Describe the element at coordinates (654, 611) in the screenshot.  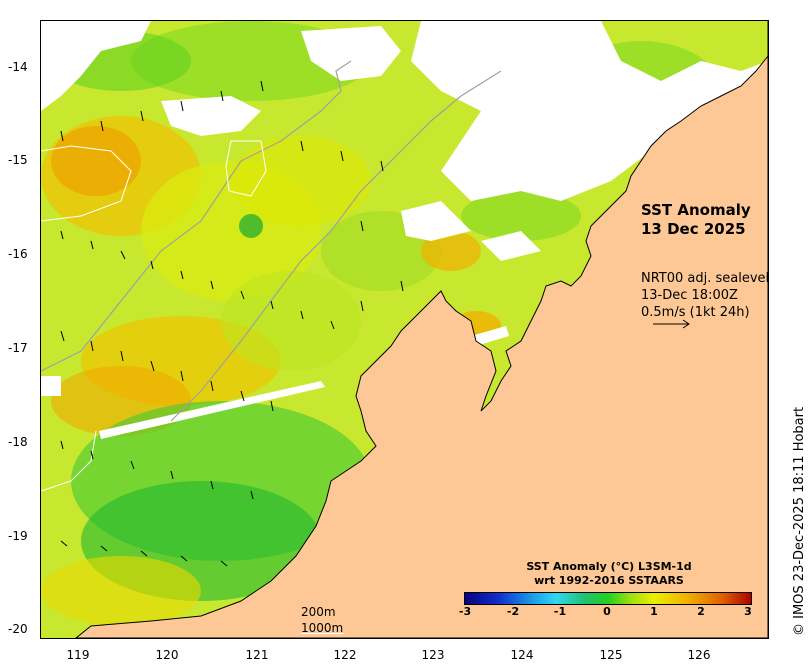
I see `colorbar-tick: 1` at that location.